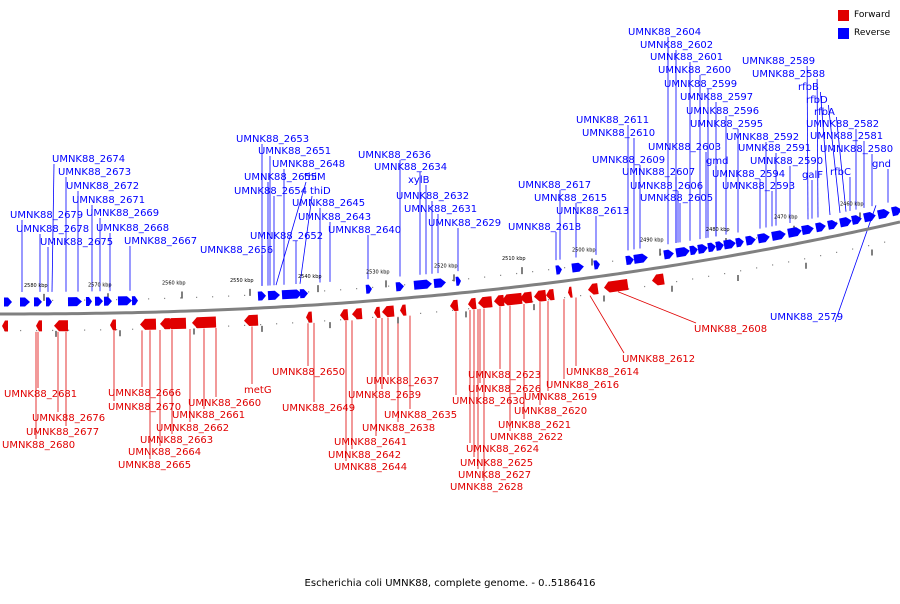  Describe the element at coordinates (308, 372) in the screenshot. I see `gene-label: UMNK88_2650` at that location.